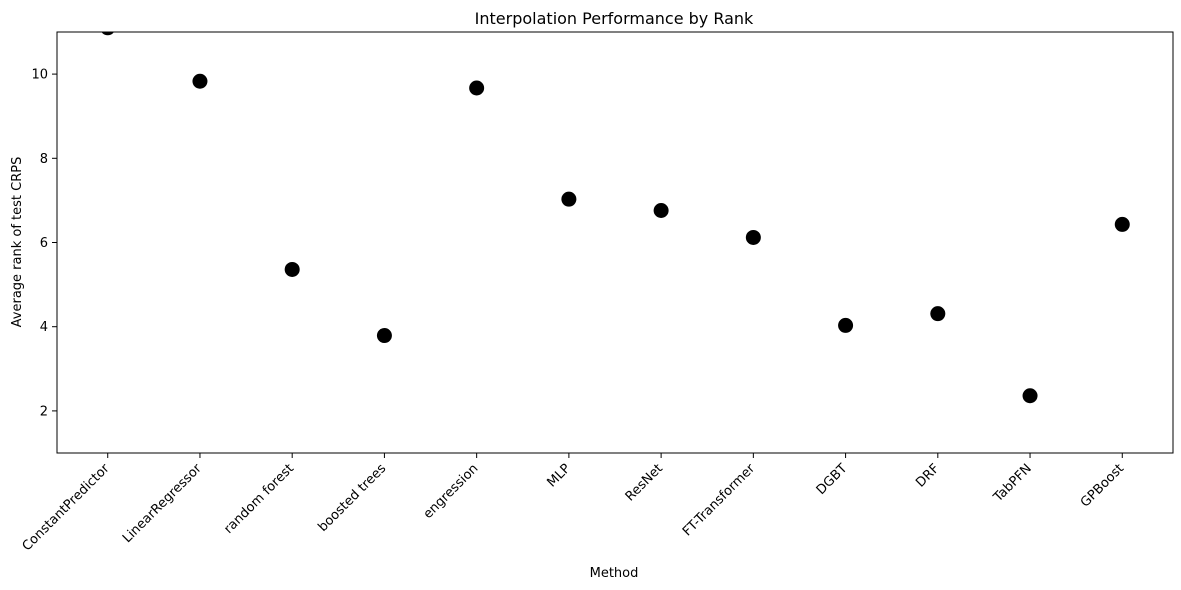 This screenshot has height=590, width=1181. I want to click on y-tick-label: 2, so click(44, 411).